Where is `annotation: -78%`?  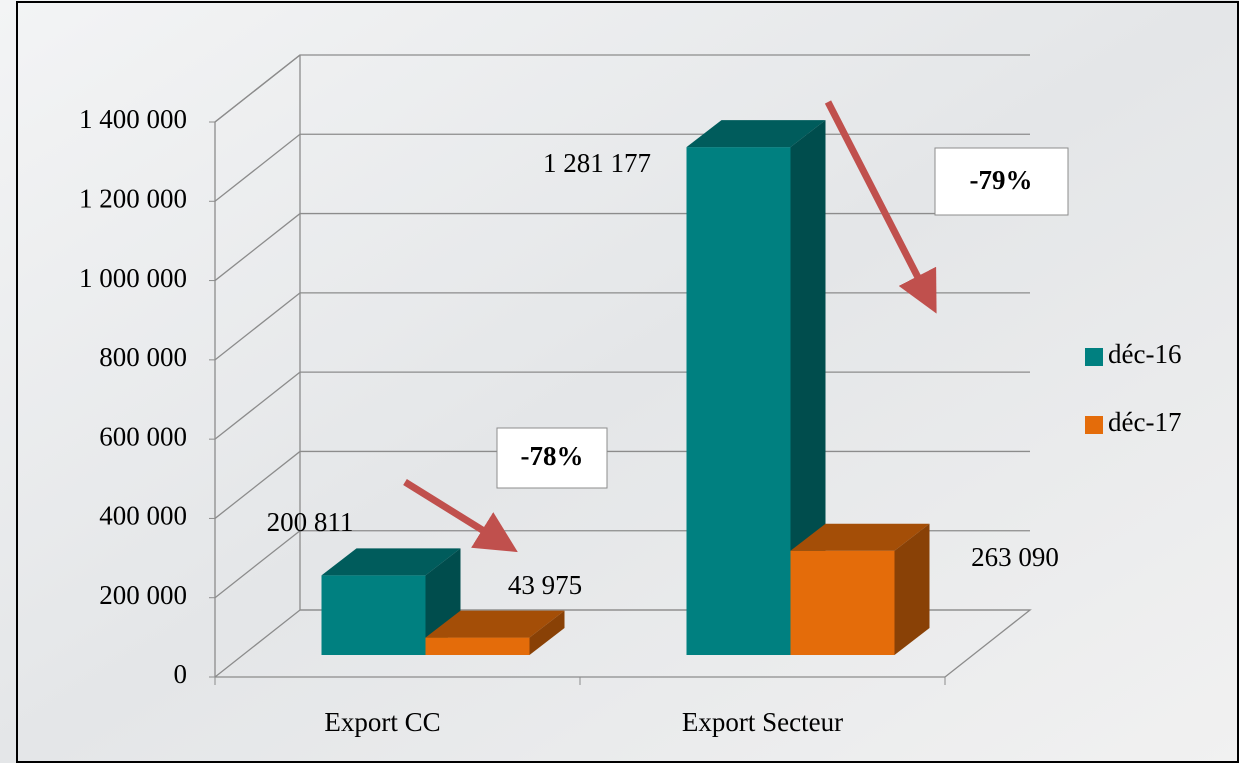
annotation: -78% is located at coordinates (552, 456).